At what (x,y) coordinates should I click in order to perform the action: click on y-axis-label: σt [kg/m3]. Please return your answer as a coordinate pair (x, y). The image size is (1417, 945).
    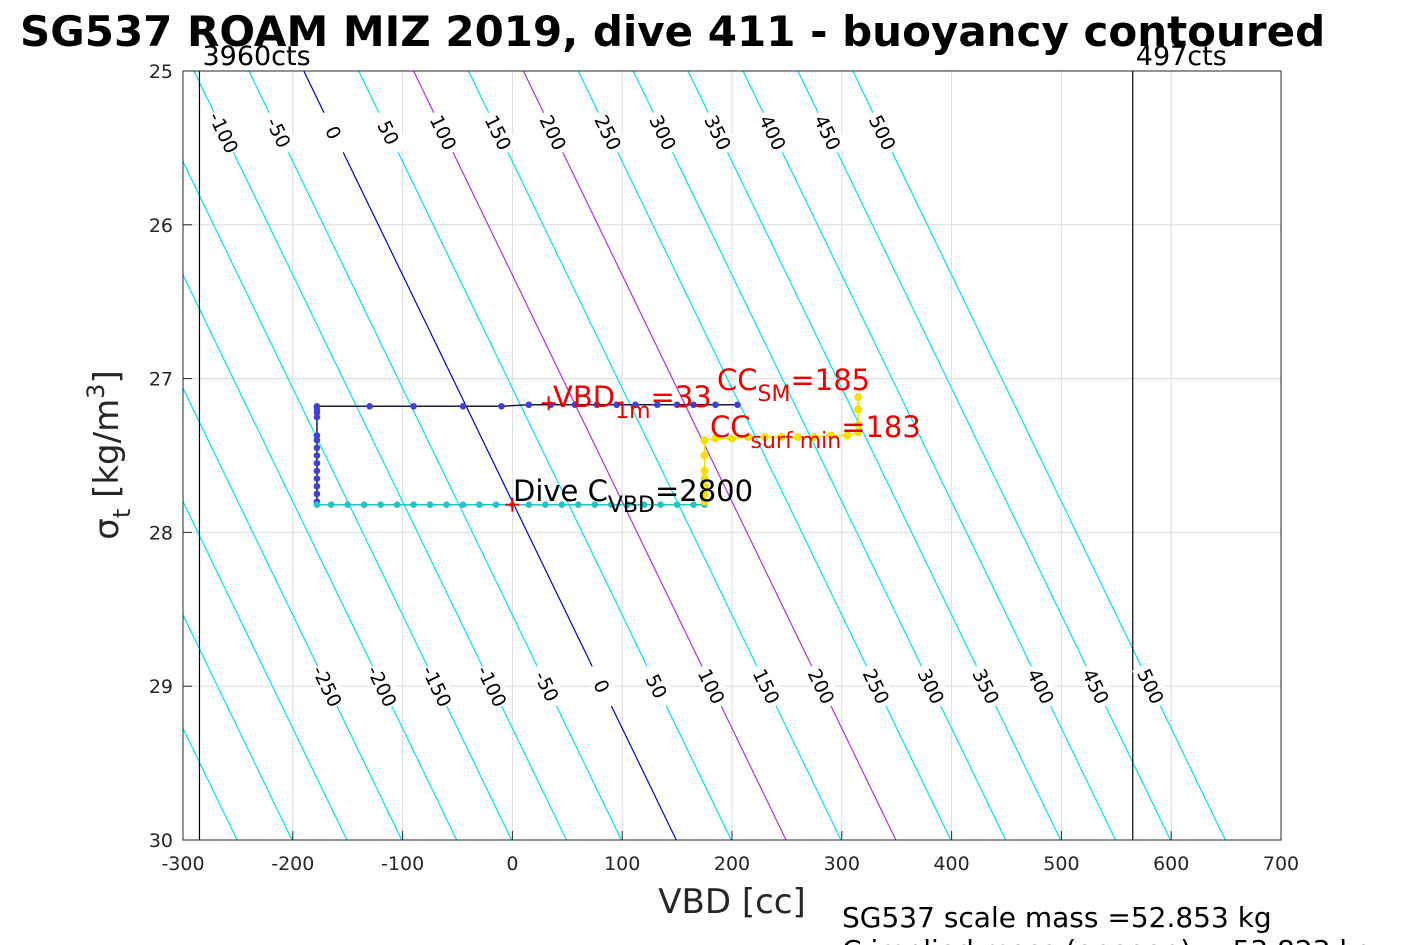
    Looking at the image, I should click on (109, 454).